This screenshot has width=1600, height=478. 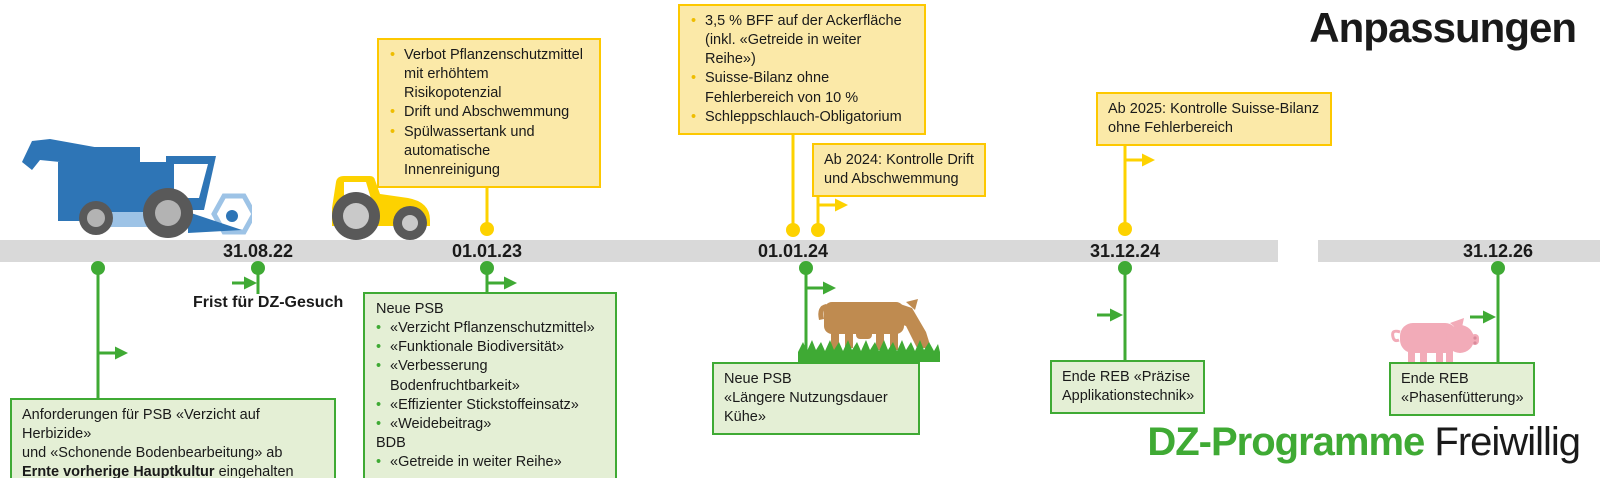 What do you see at coordinates (410, 309) in the screenshot?
I see `box-heading: Neue PSB` at bounding box center [410, 309].